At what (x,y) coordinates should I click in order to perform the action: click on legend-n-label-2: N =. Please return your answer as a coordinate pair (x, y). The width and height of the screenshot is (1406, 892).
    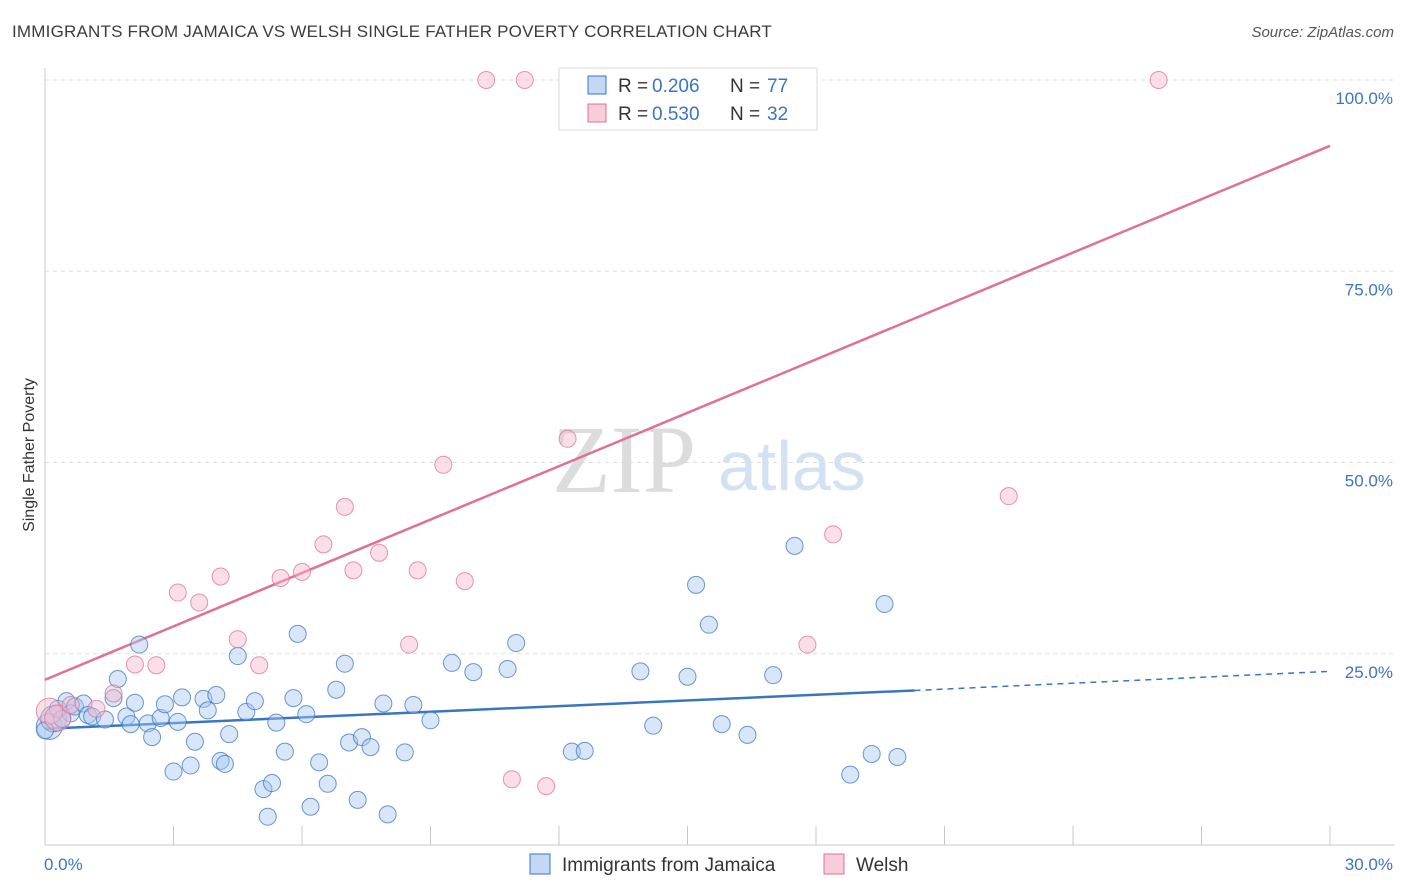
    Looking at the image, I should click on (745, 114).